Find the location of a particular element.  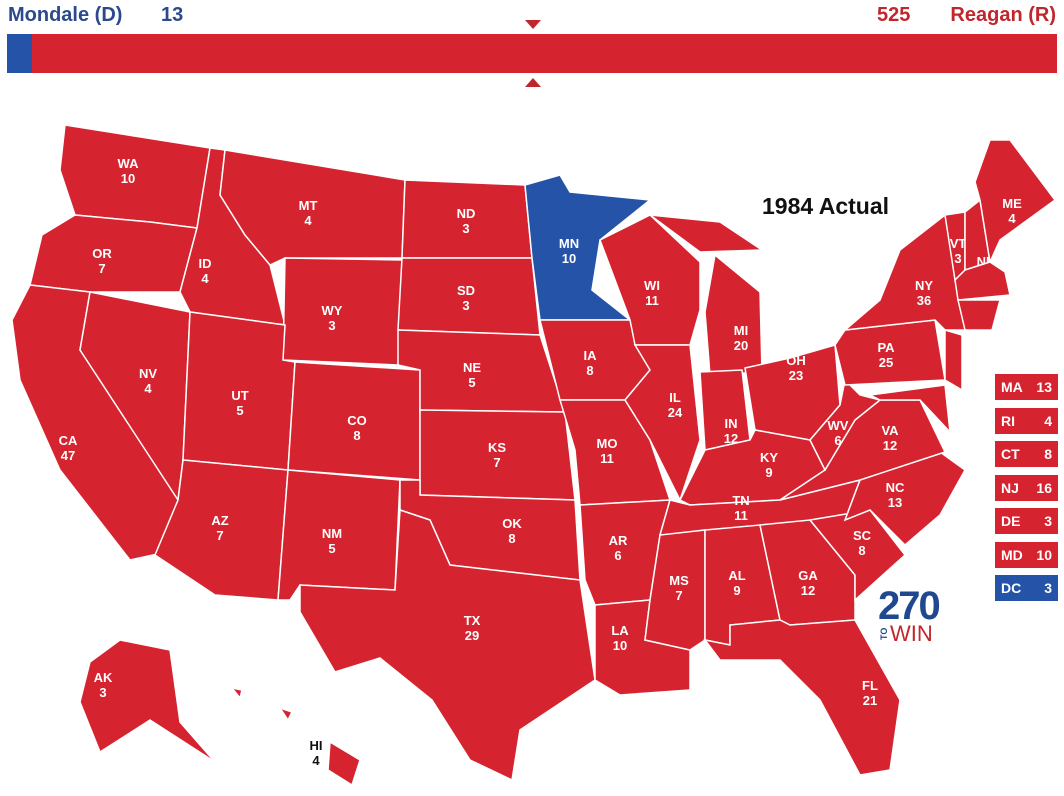

state-label-ev: 24 is located at coordinates (675, 412).